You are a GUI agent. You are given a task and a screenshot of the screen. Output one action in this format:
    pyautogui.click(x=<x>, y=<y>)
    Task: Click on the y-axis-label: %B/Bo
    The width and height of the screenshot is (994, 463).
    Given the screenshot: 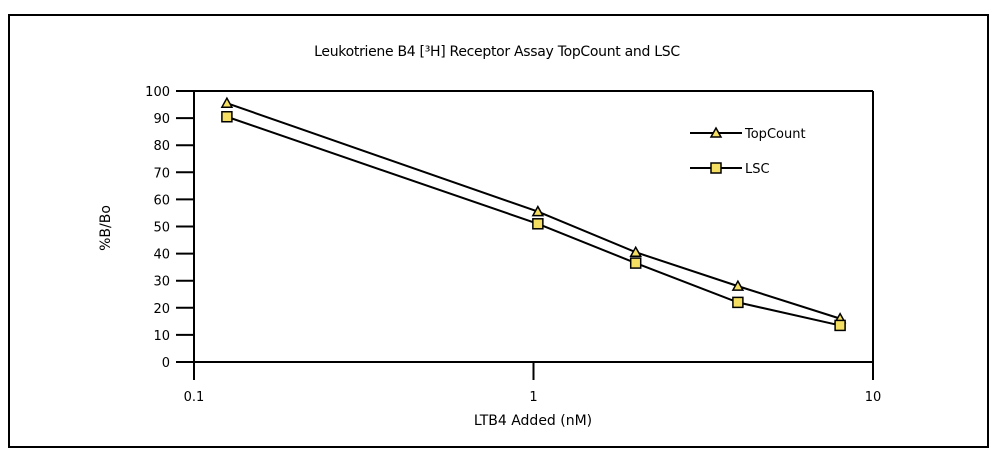 What is the action you would take?
    pyautogui.click(x=106, y=228)
    